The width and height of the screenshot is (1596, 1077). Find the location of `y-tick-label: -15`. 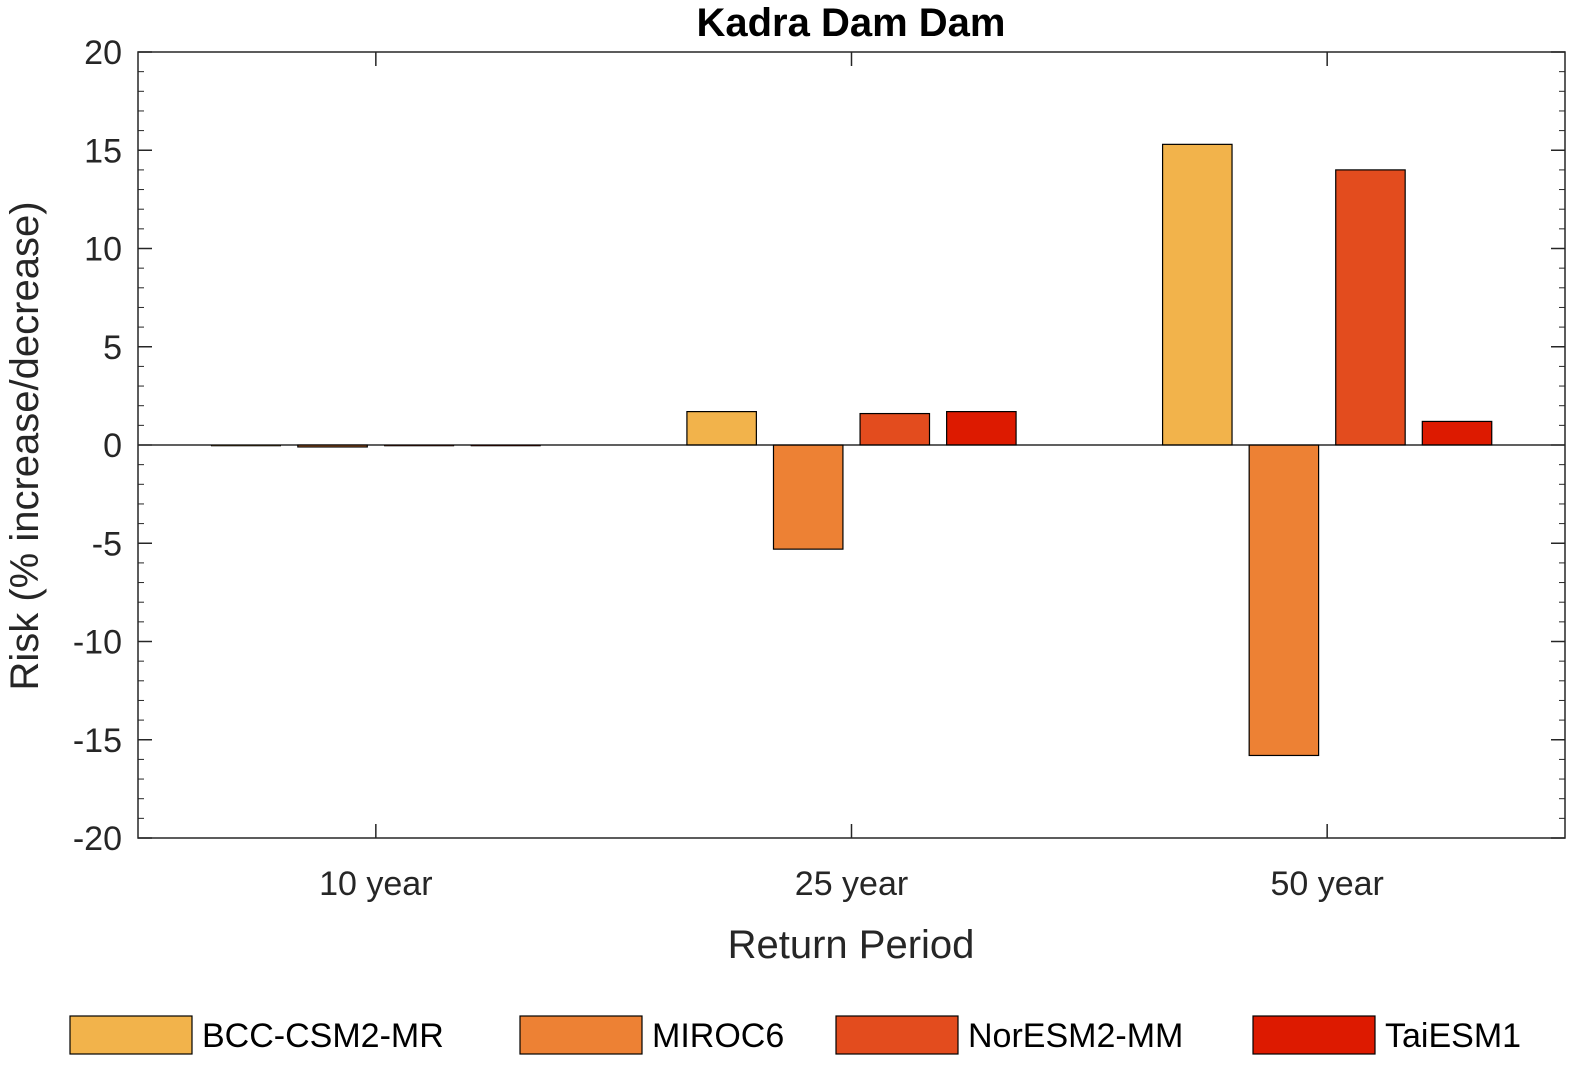

y-tick-label: -15 is located at coordinates (97, 741).